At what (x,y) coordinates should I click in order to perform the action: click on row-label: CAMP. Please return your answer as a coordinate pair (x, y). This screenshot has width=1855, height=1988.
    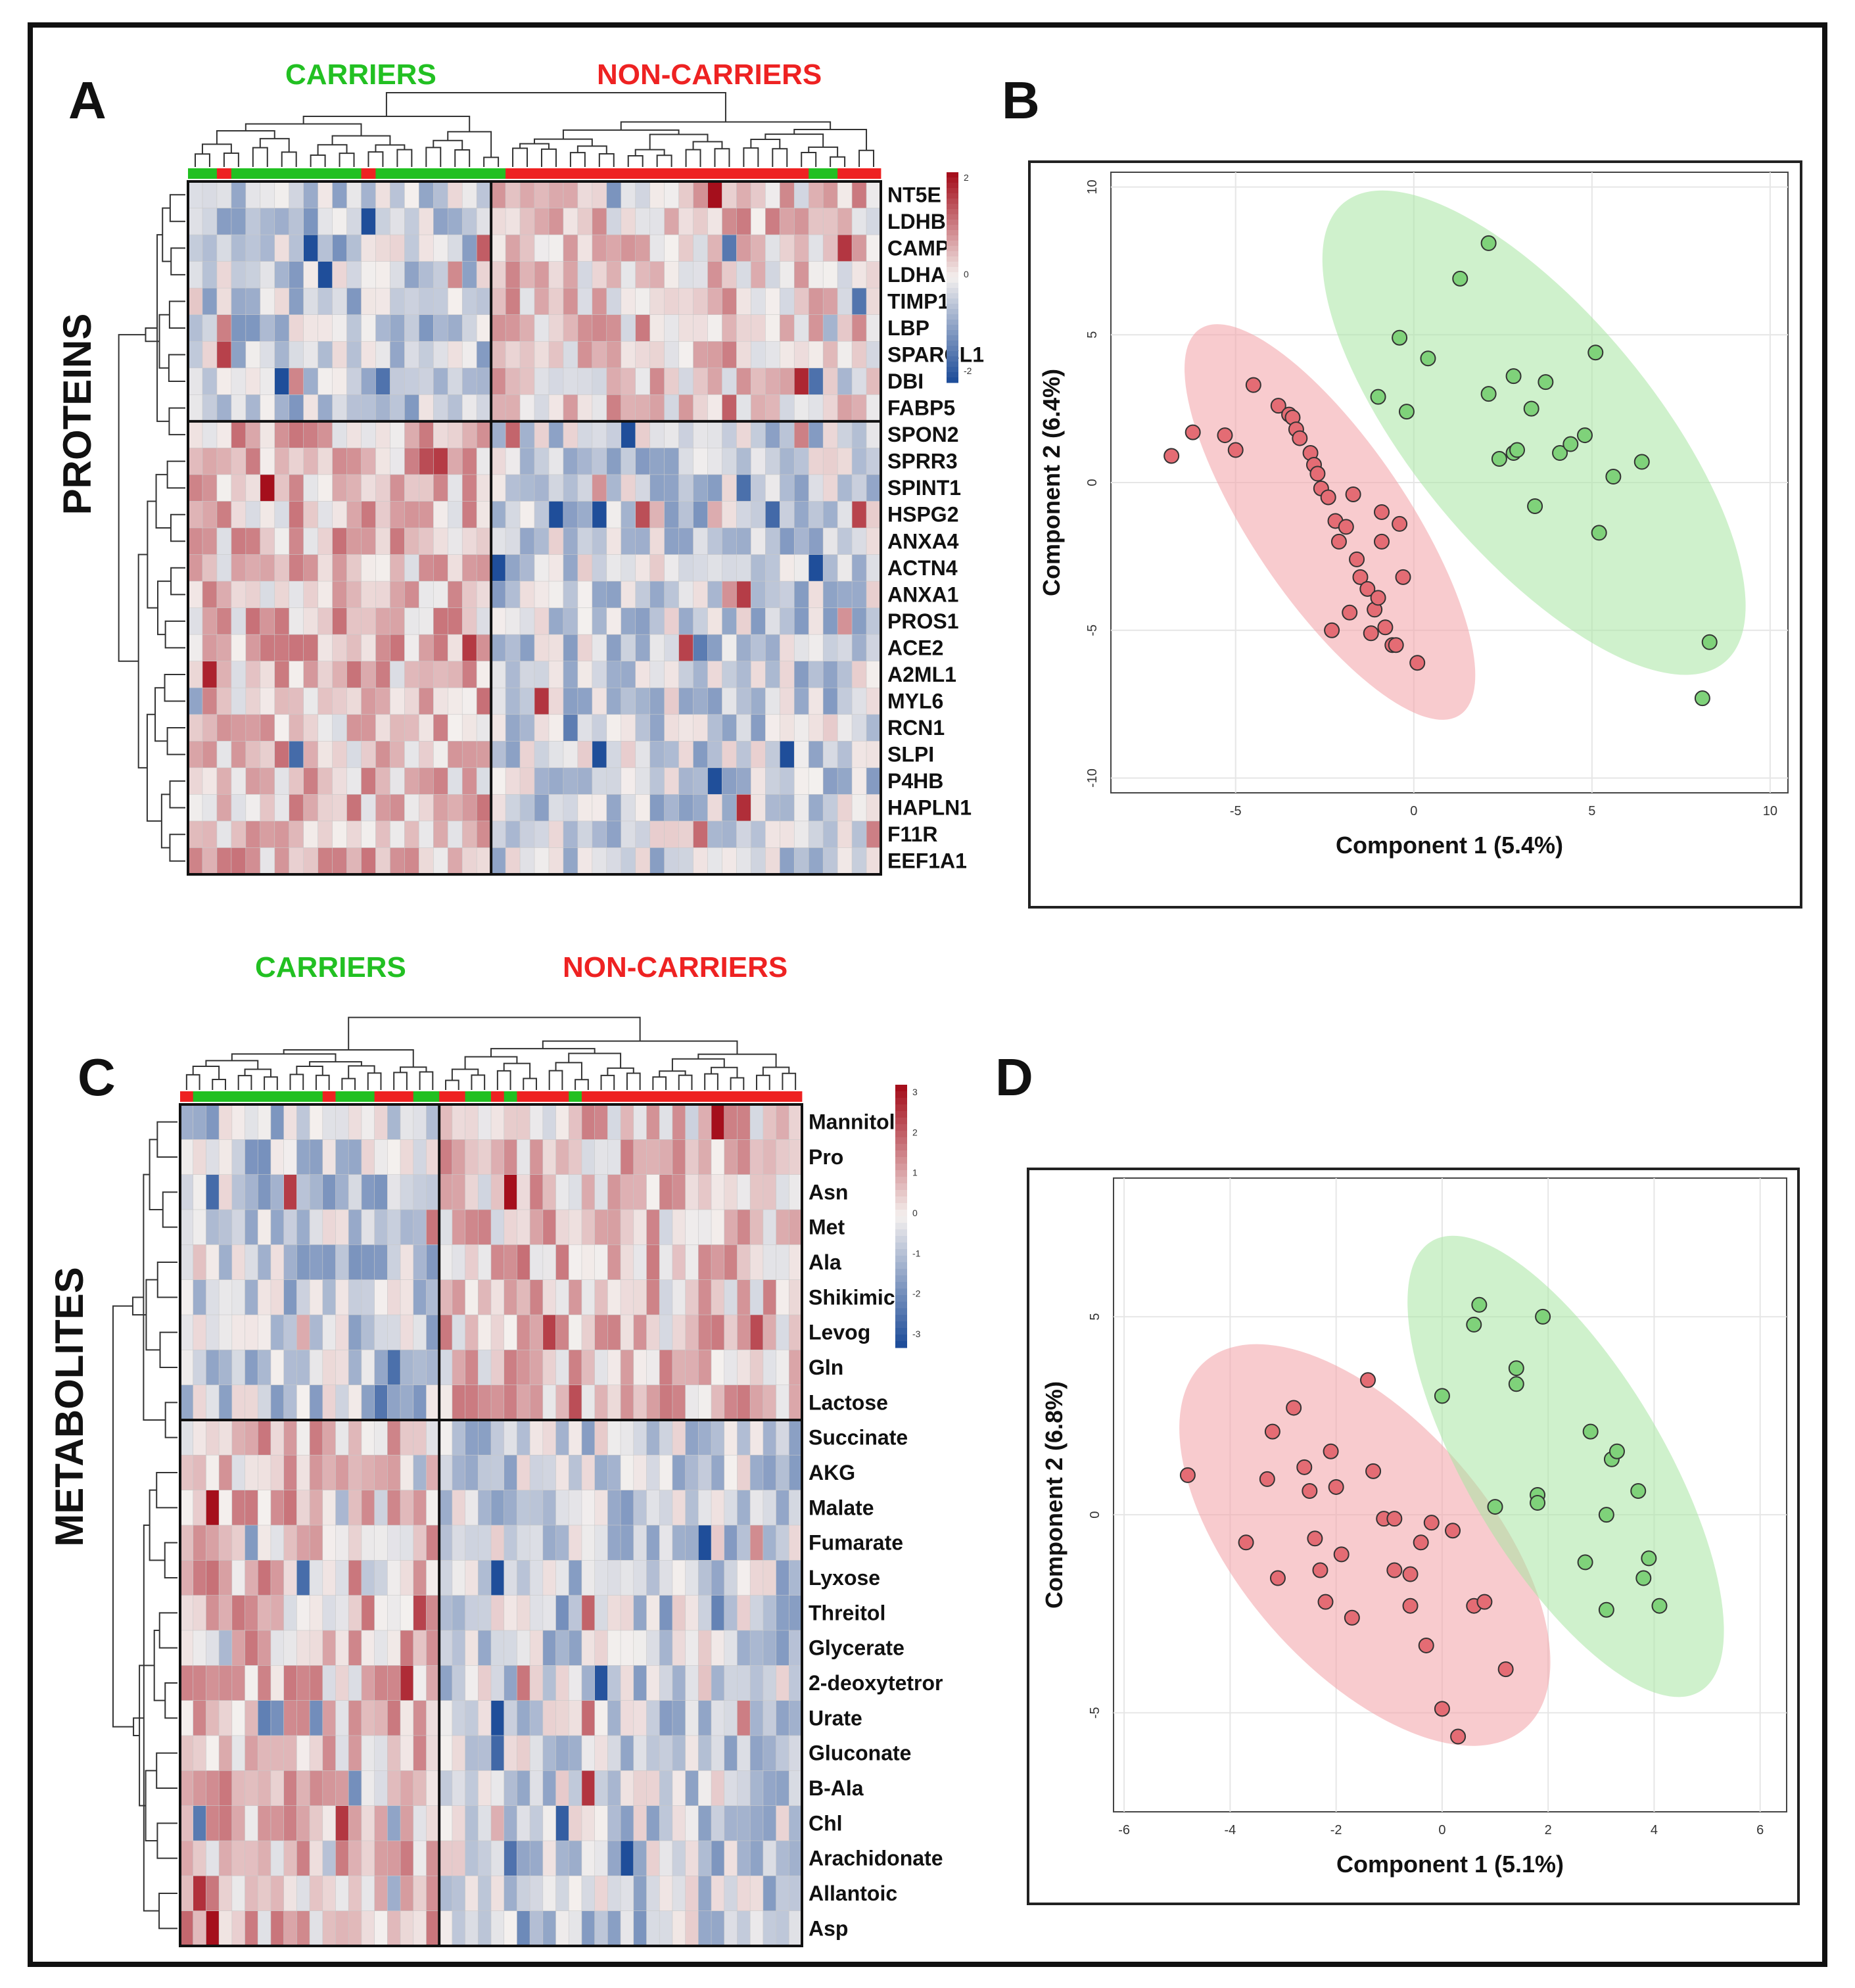
    Looking at the image, I should click on (918, 248).